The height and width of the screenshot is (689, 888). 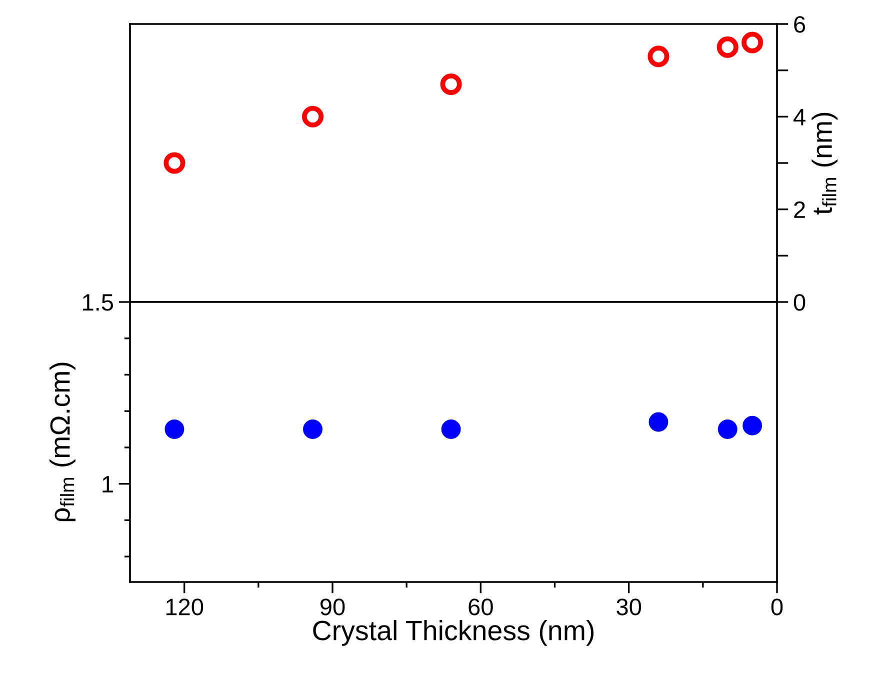 What do you see at coordinates (799, 209) in the screenshot?
I see `y2-tick-label: 2` at bounding box center [799, 209].